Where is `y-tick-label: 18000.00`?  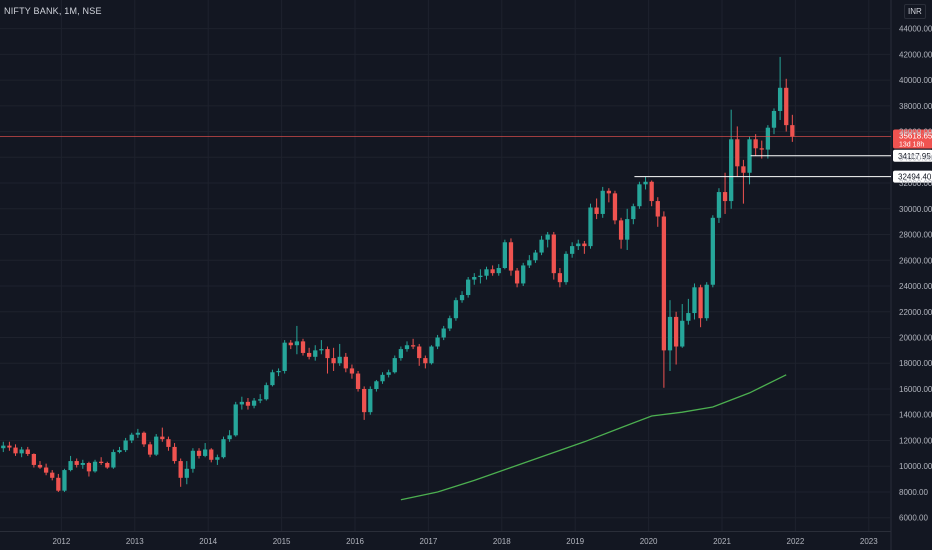
y-tick-label: 18000.00 is located at coordinates (915, 363).